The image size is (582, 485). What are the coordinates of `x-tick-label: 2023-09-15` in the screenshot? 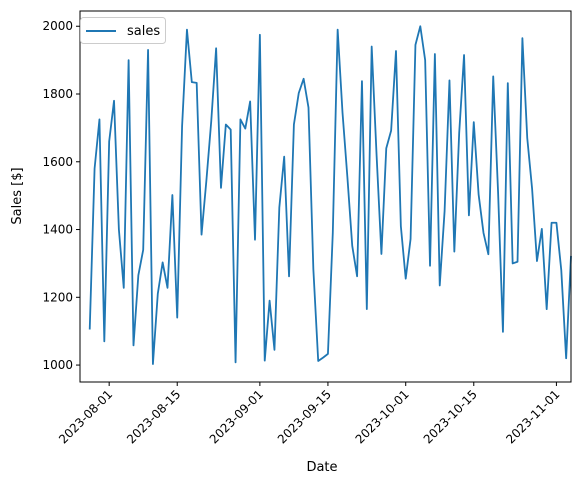 It's located at (304, 416).